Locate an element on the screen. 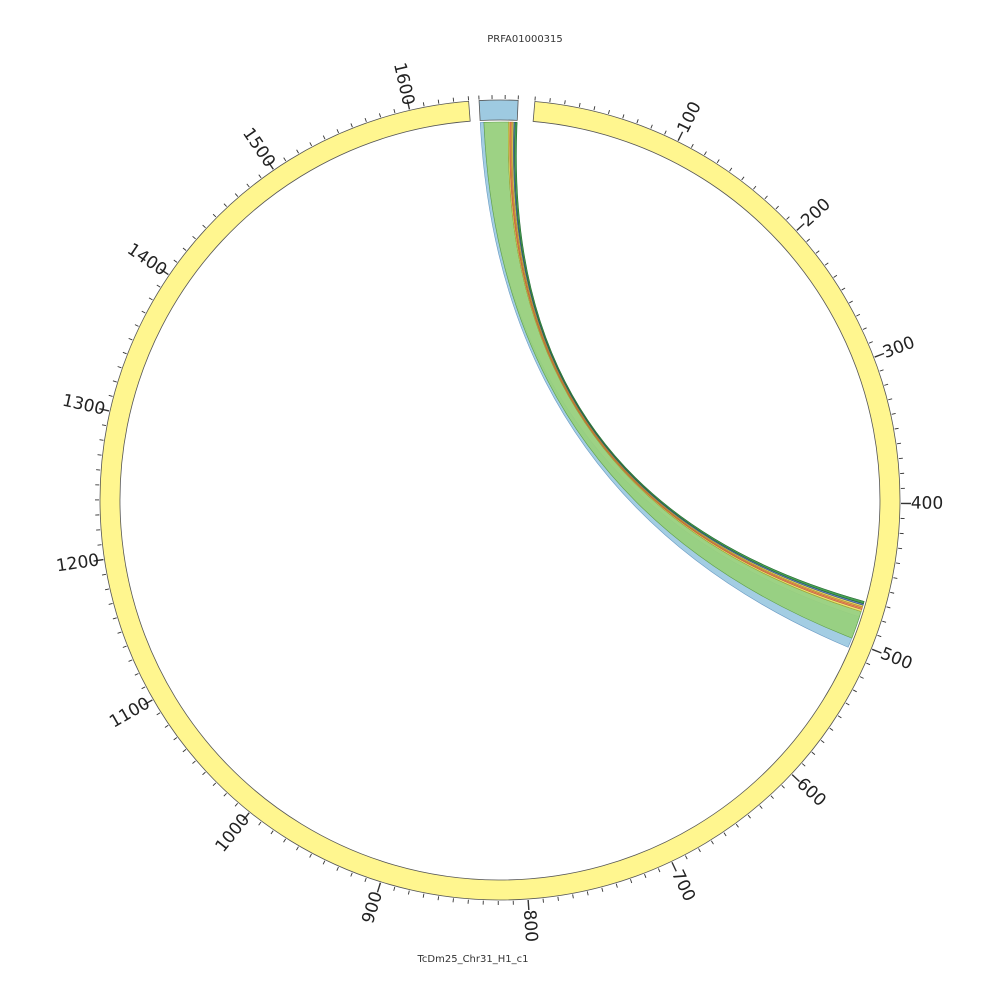  tick-label: 1200 is located at coordinates (78, 563).